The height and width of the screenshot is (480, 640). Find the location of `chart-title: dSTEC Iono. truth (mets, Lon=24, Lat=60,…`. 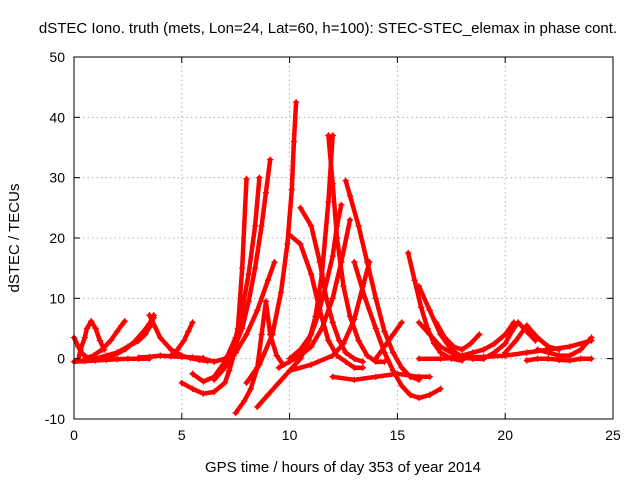

chart-title: dSTEC Iono. truth (mets, Lon=24, Lat=60,… is located at coordinates (328, 28).